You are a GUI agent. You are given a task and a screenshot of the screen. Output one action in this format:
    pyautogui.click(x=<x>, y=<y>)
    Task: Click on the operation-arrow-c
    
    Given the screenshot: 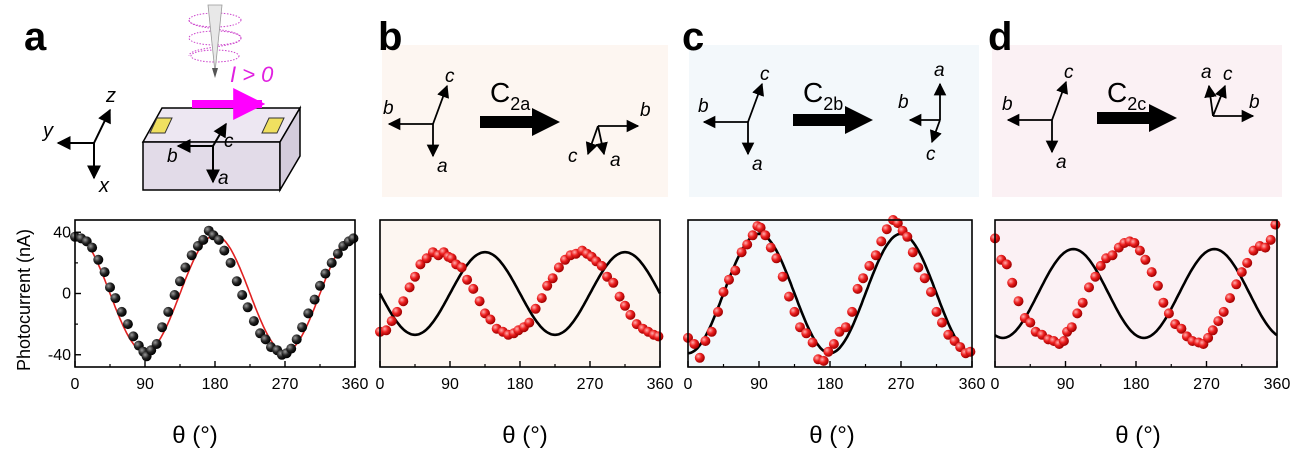 What is the action you would take?
    pyautogui.click(x=833, y=120)
    